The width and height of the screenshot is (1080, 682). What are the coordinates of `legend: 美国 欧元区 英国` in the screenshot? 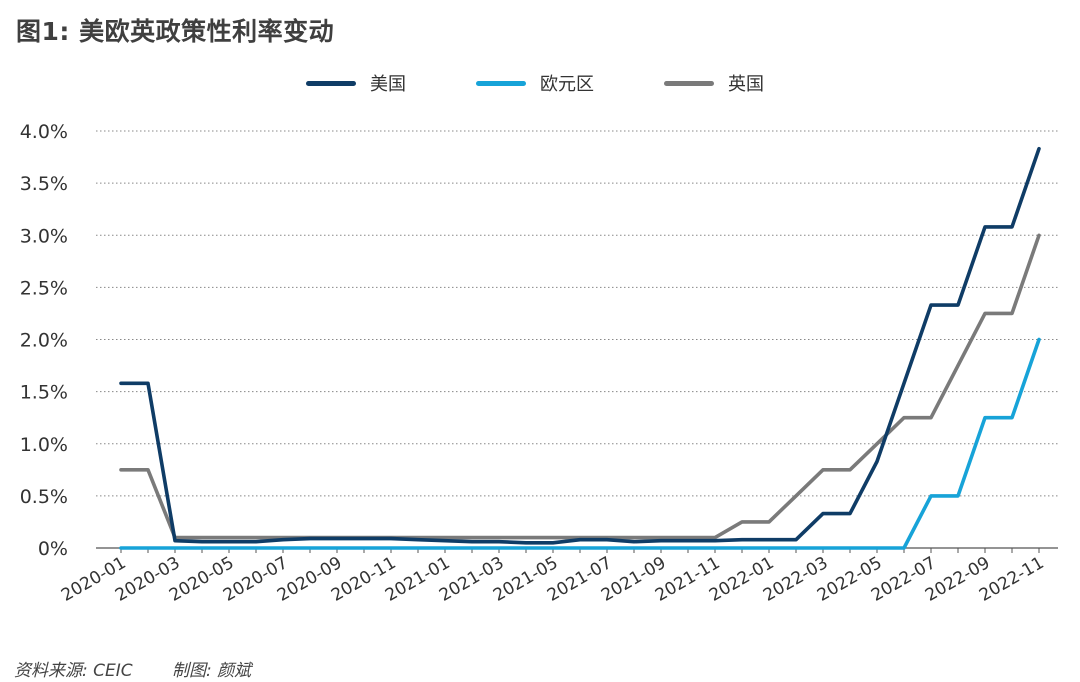 It's located at (540, 85).